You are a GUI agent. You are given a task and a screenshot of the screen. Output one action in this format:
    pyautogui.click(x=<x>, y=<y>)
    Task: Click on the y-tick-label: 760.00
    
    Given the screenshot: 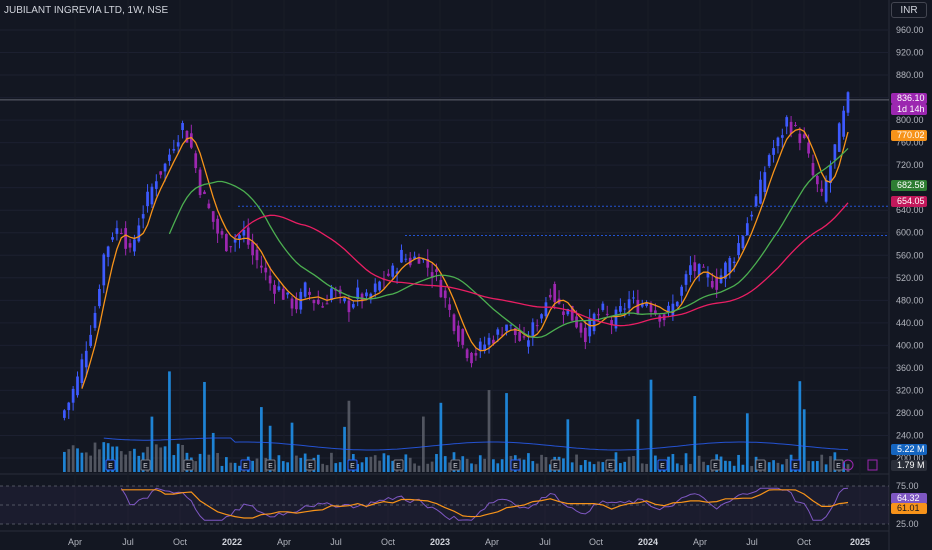 What is the action you would take?
    pyautogui.click(x=910, y=143)
    